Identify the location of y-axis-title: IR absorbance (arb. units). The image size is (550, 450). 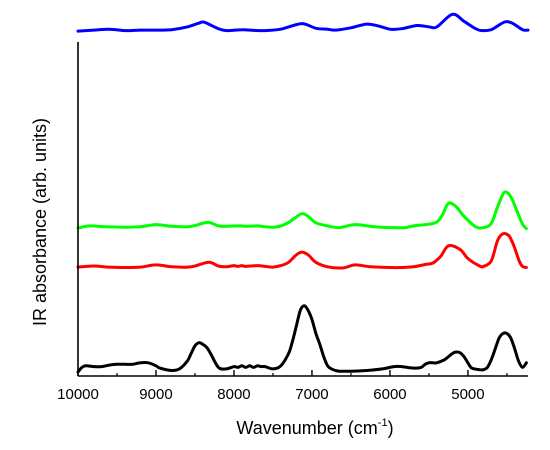
(40, 222).